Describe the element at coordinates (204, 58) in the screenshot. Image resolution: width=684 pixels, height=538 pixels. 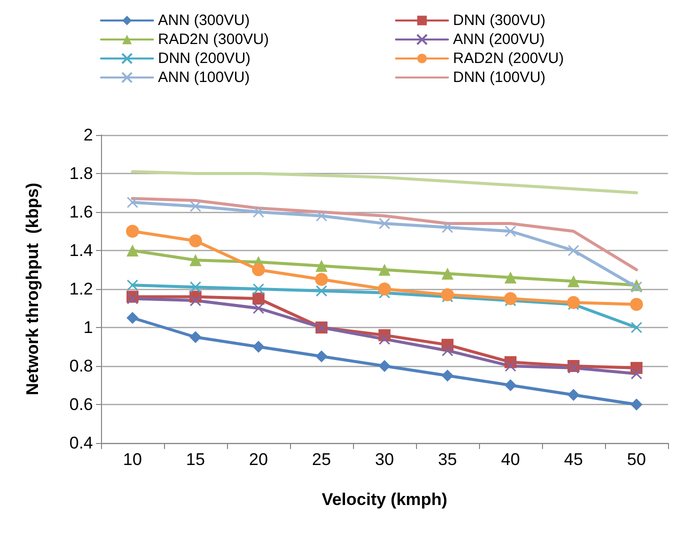
I see `legend-label: DNN (200VU)` at that location.